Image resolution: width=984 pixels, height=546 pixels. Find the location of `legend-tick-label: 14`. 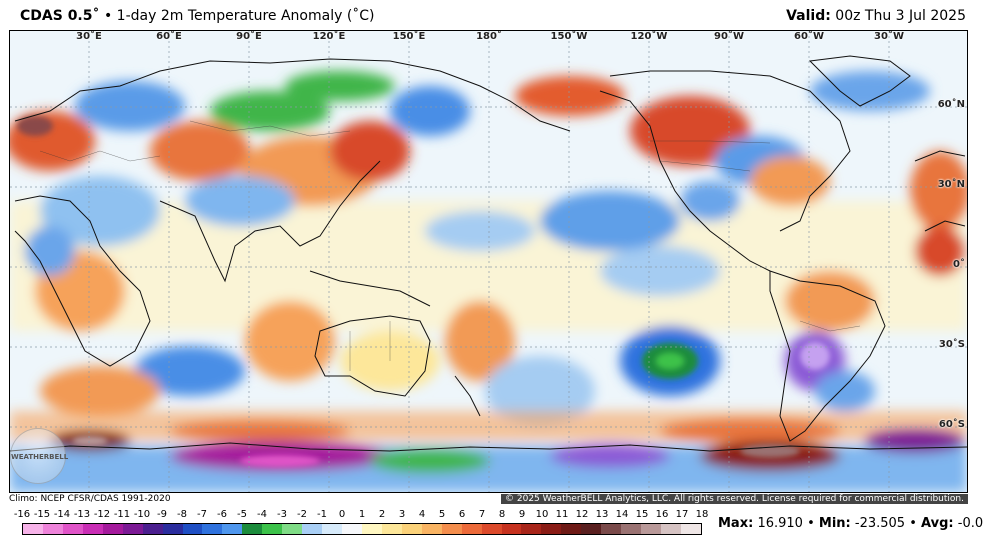

legend-tick-label: 14 is located at coordinates (622, 514).